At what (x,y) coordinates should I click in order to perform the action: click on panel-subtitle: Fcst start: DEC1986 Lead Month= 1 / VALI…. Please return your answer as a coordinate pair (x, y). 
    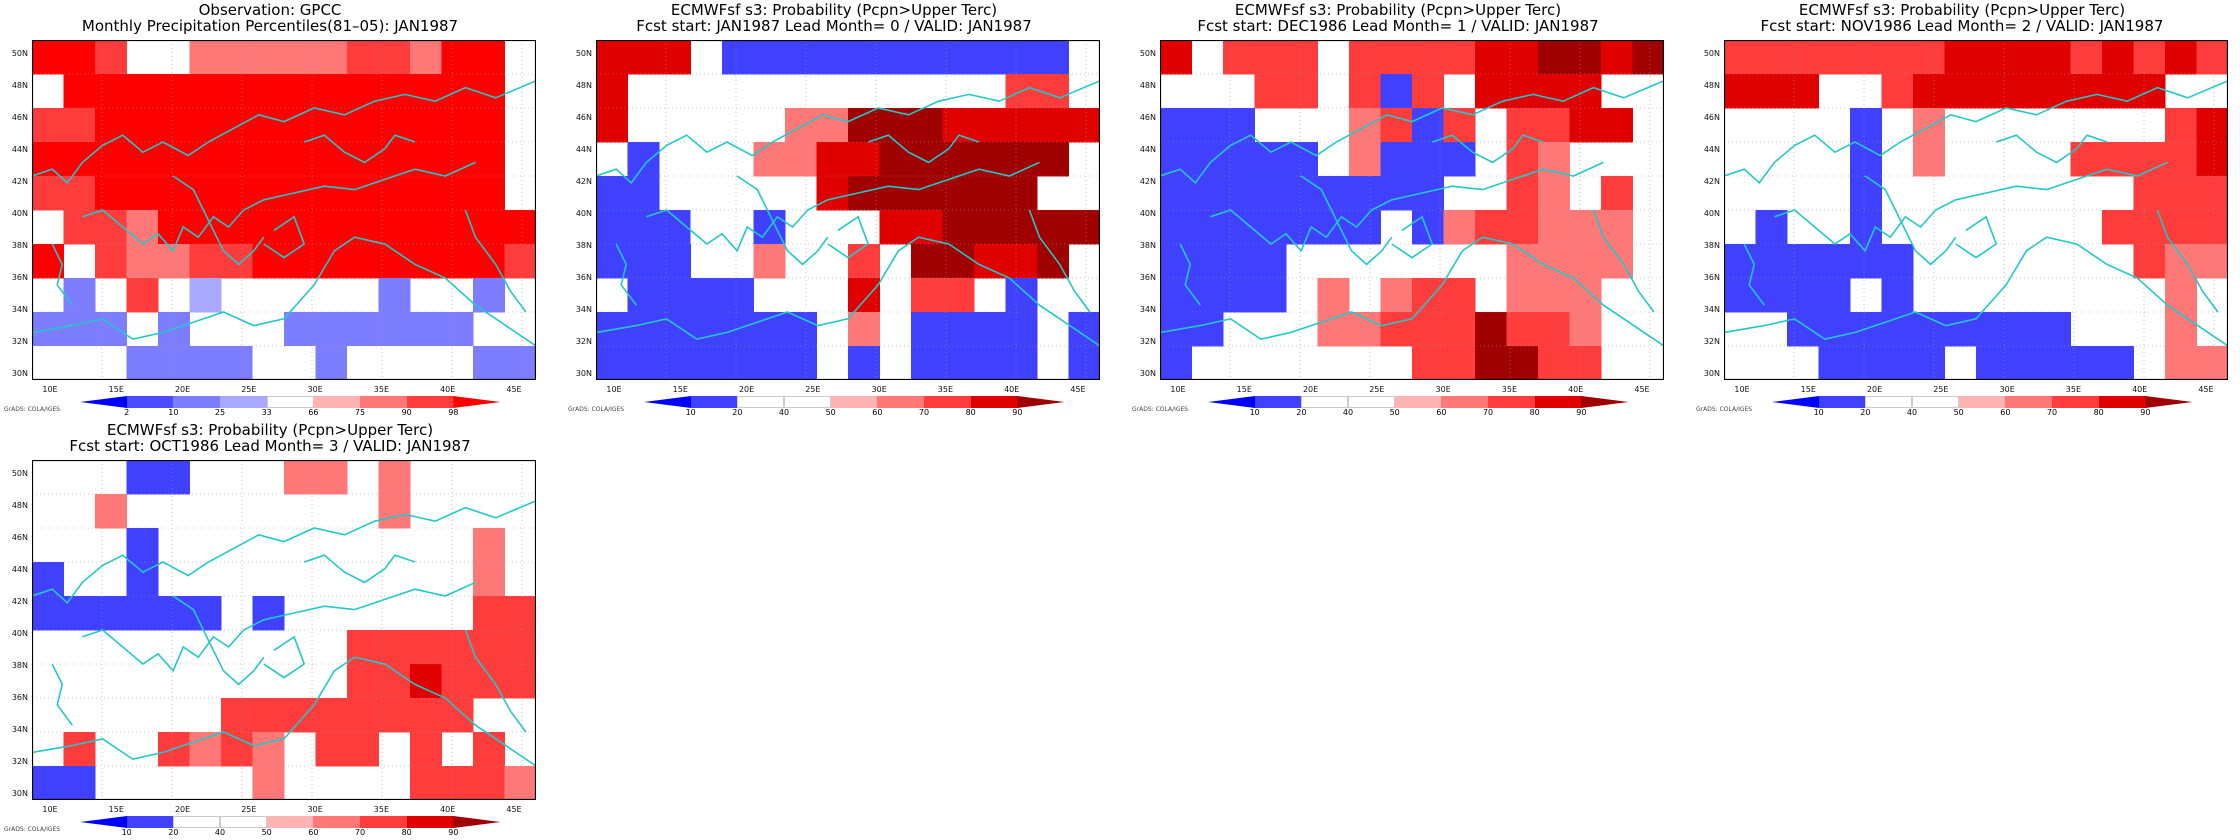
    Looking at the image, I should click on (1398, 26).